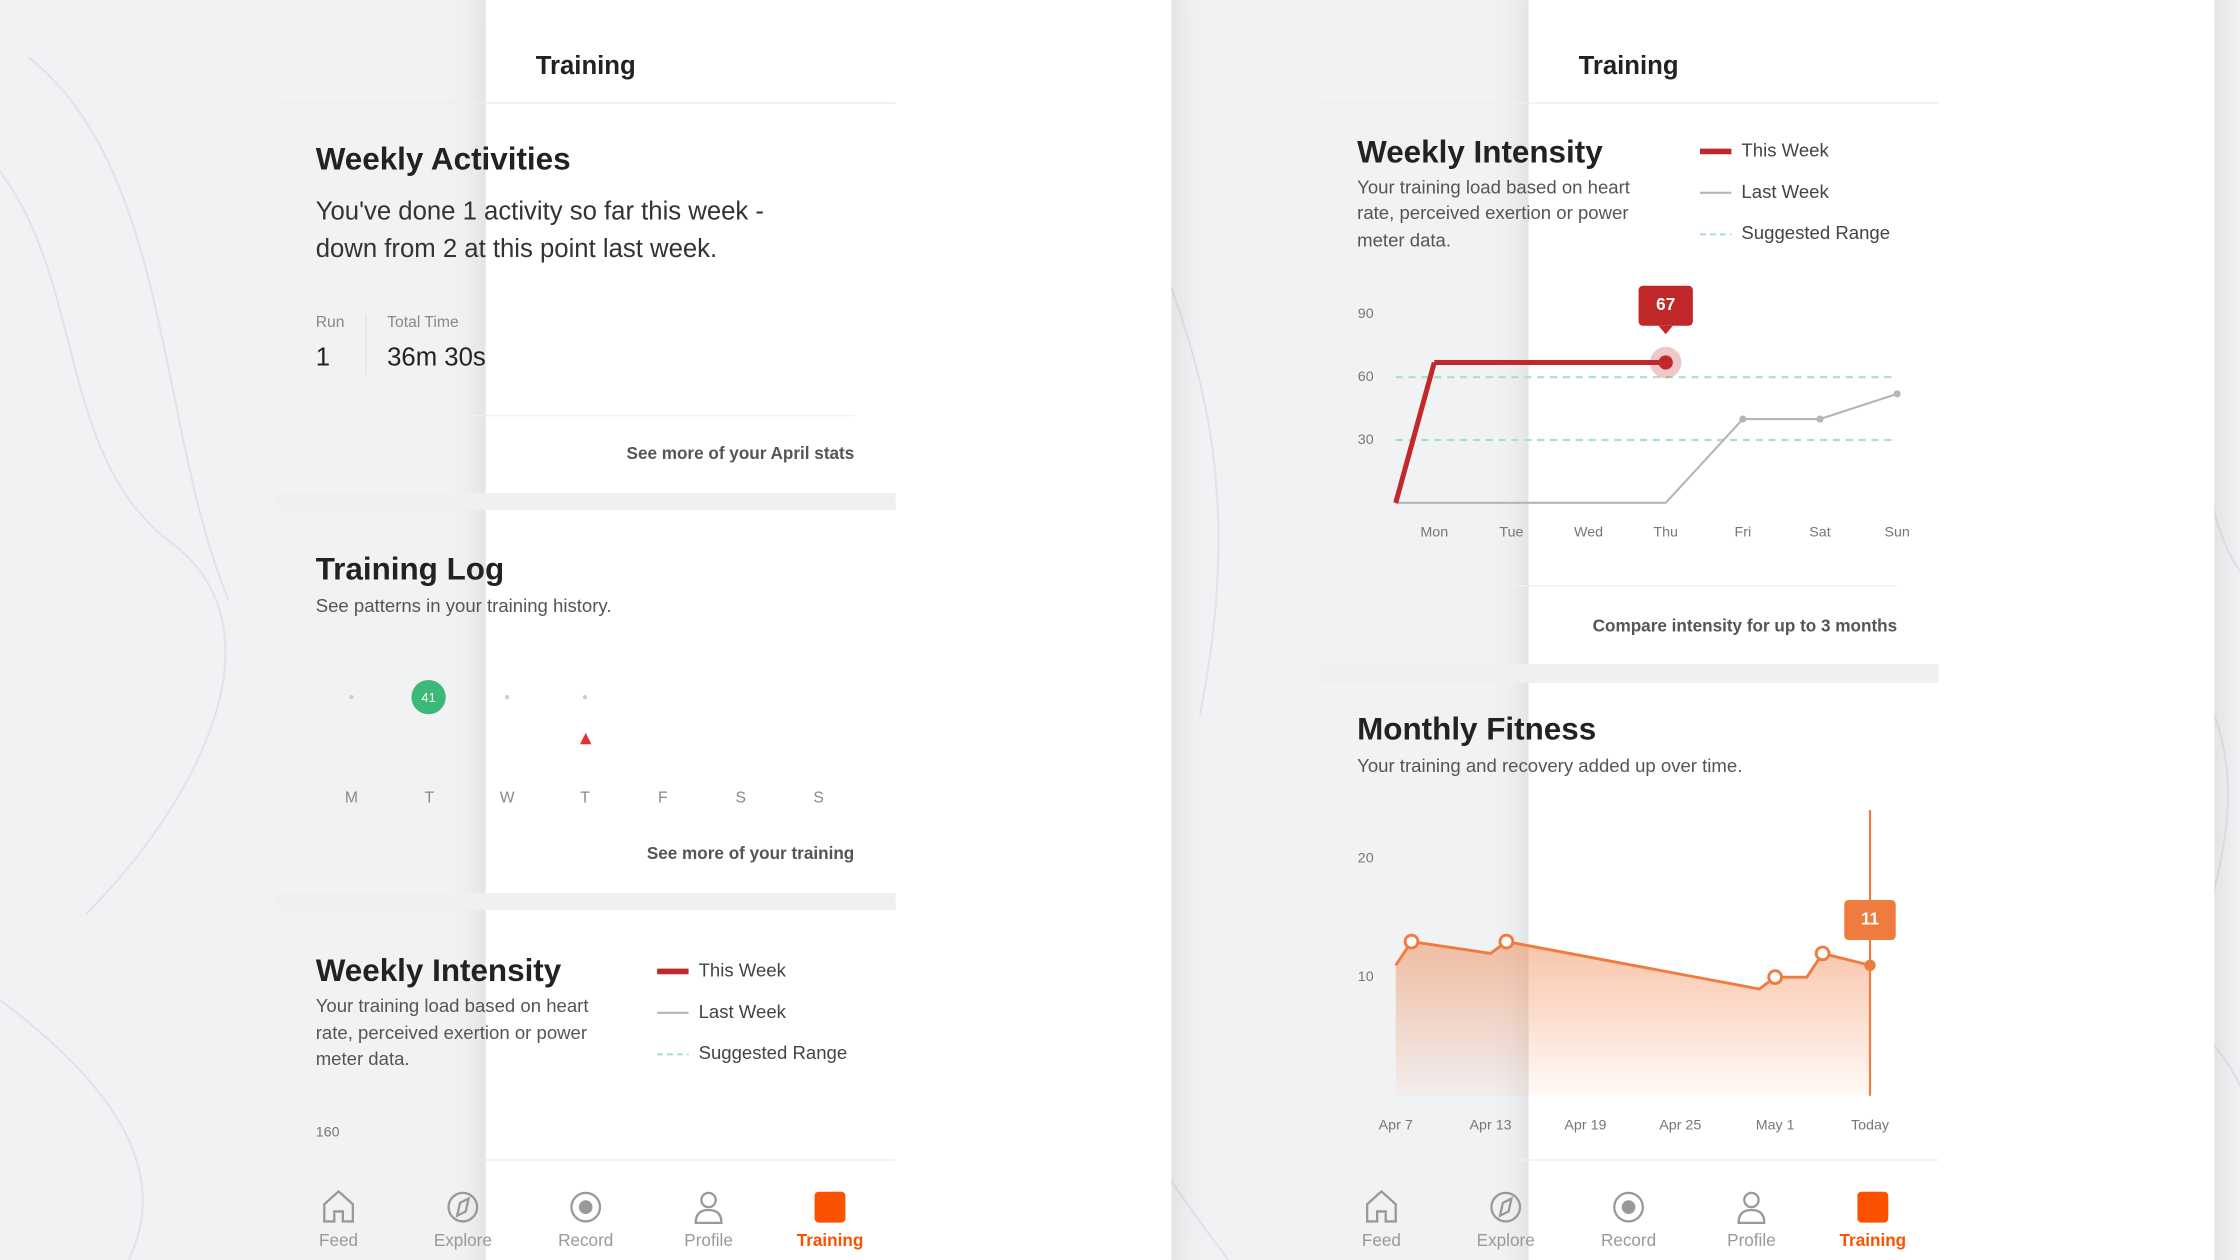 This screenshot has height=1260, width=2240. I want to click on activity-bubble, so click(428, 697).